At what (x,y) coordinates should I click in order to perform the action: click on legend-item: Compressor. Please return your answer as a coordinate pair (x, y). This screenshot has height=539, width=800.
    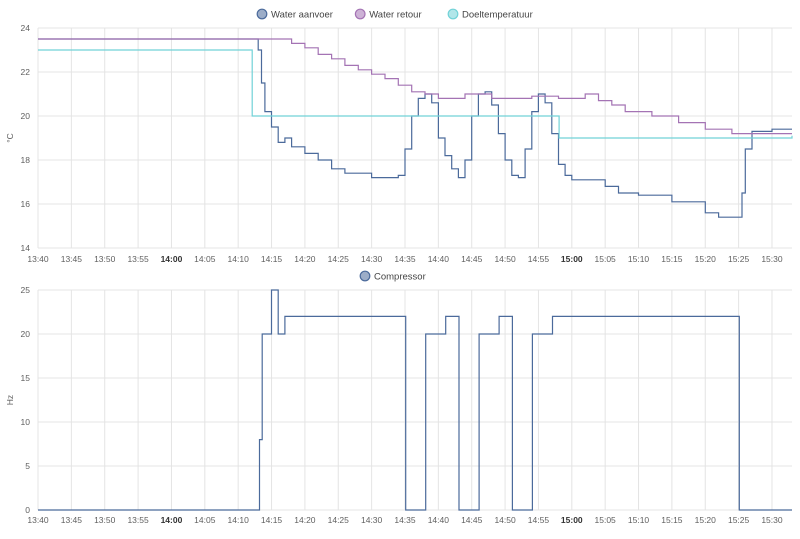
    Looking at the image, I should click on (392, 276).